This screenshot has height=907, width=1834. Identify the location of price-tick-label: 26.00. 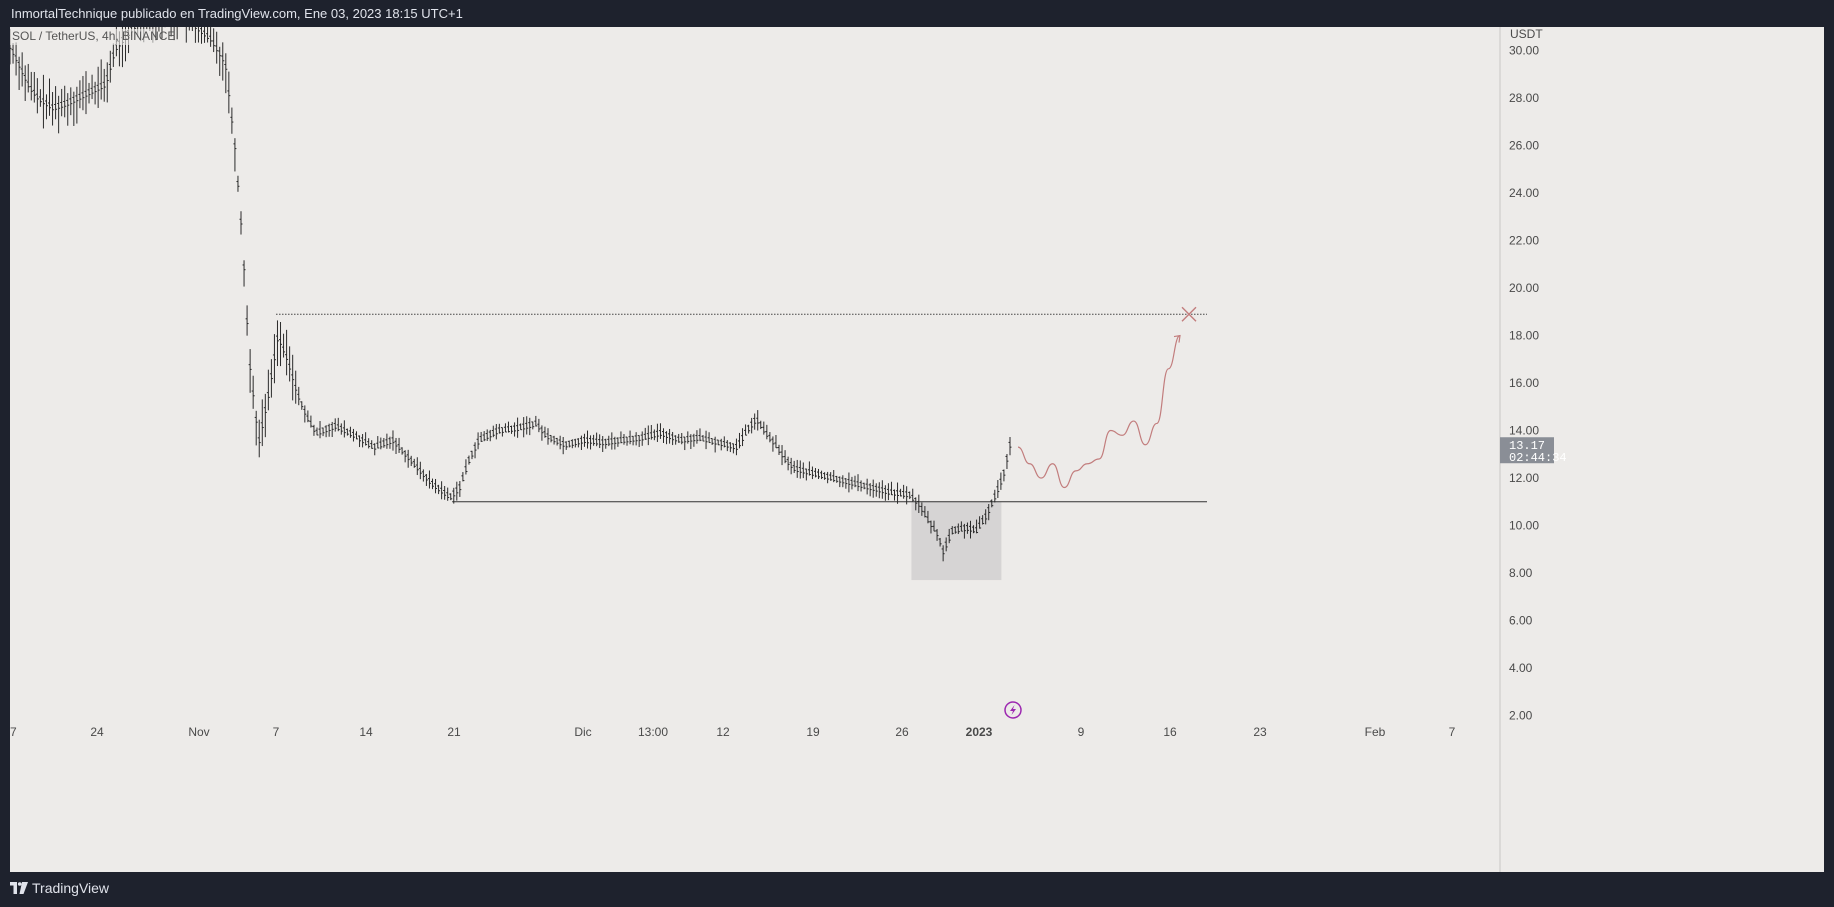
(1524, 146).